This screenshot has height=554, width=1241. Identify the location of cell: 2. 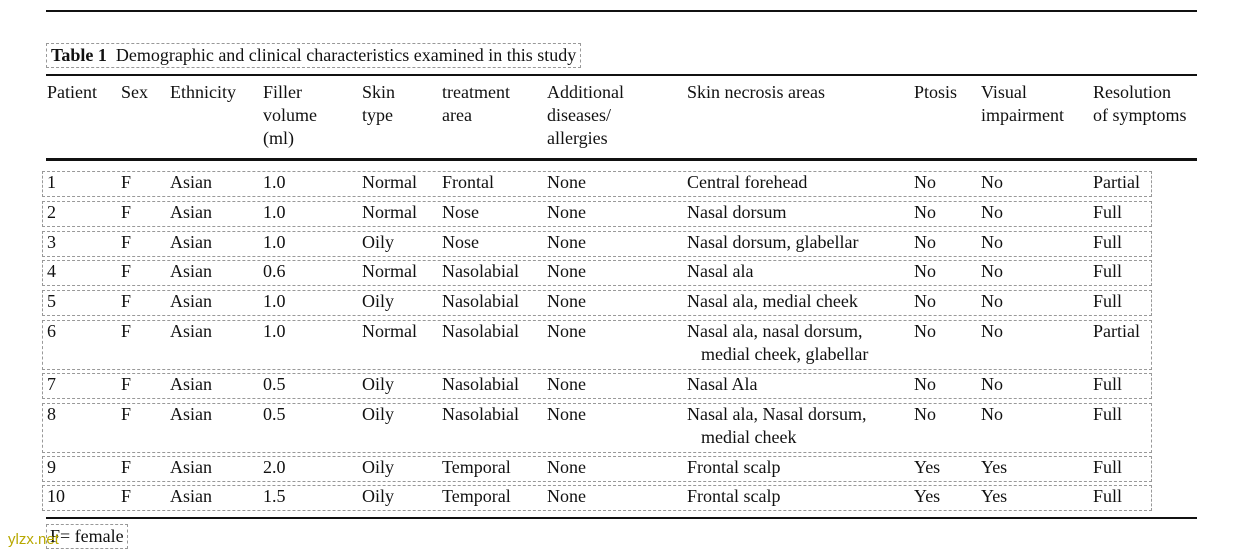
(51, 212).